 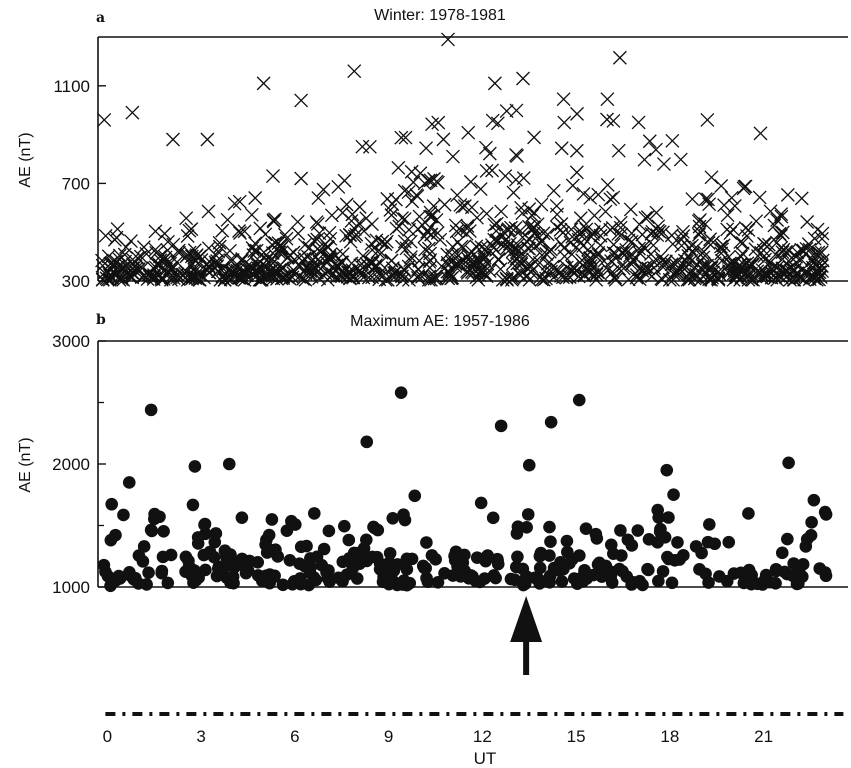 I want to click on x-axis-label: UT, so click(x=485, y=758).